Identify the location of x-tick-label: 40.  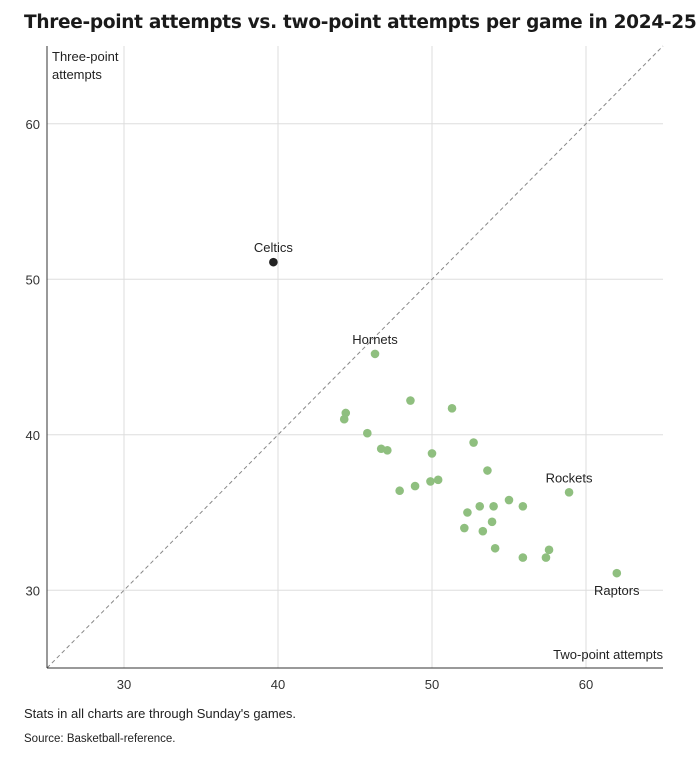
(278, 684).